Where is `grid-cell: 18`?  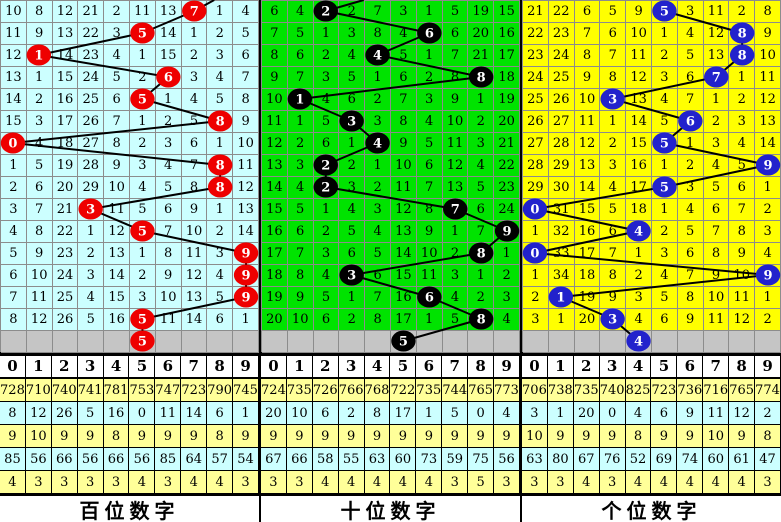 grid-cell: 18 is located at coordinates (65, 144).